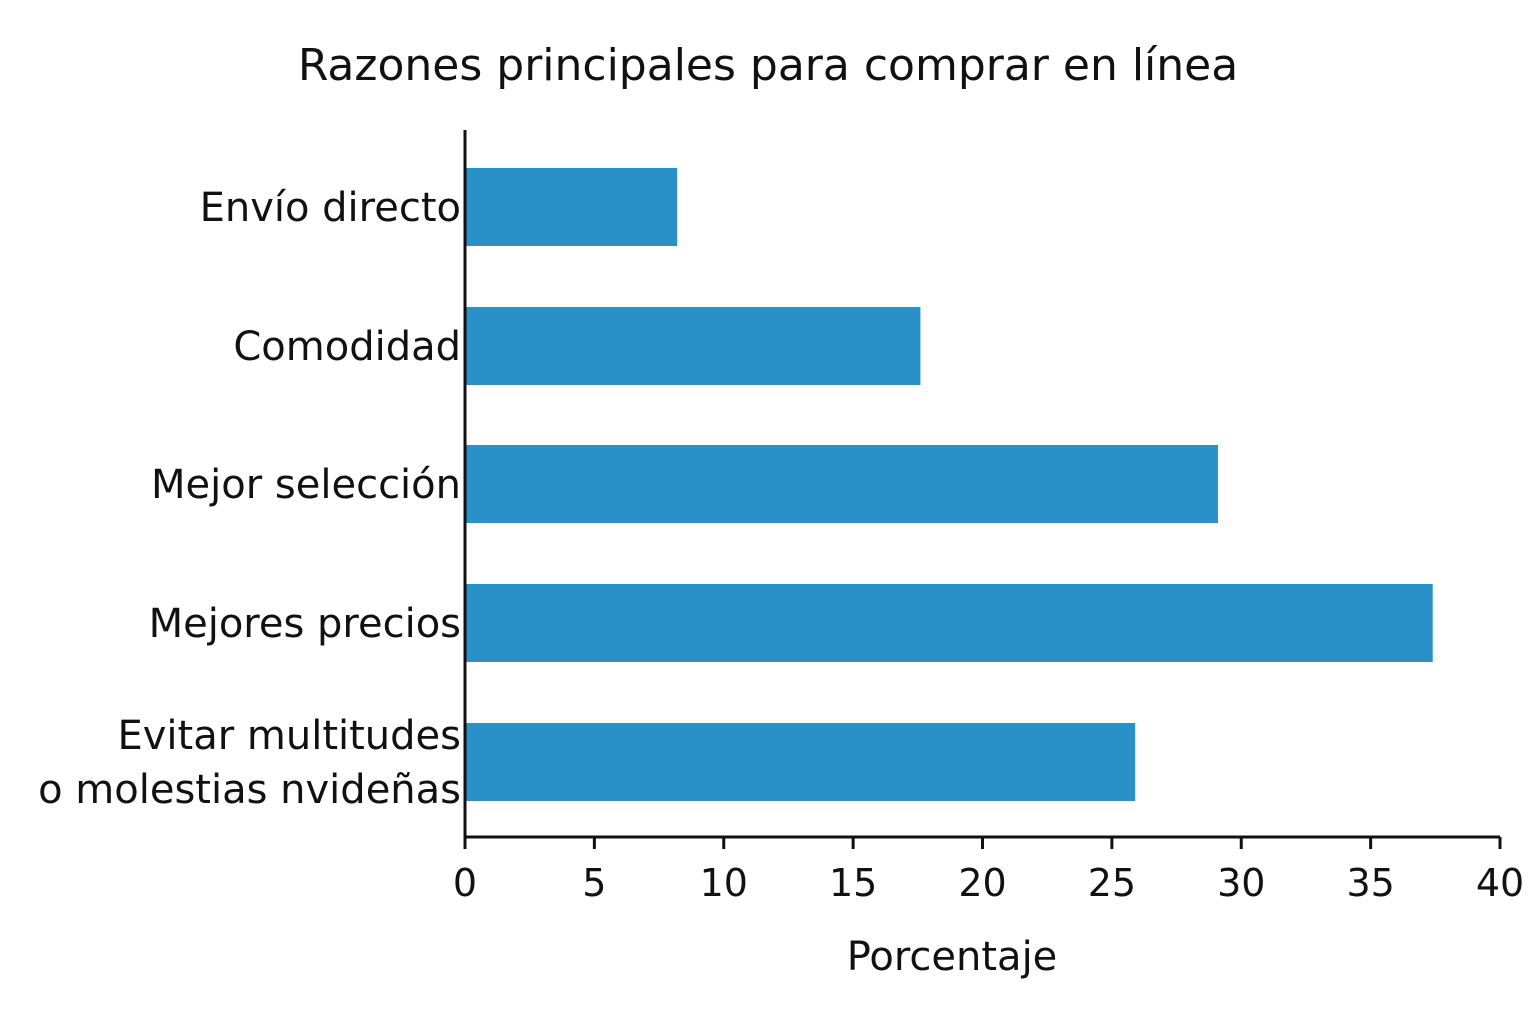  What do you see at coordinates (306, 485) in the screenshot?
I see `category-label: Mejor selección` at bounding box center [306, 485].